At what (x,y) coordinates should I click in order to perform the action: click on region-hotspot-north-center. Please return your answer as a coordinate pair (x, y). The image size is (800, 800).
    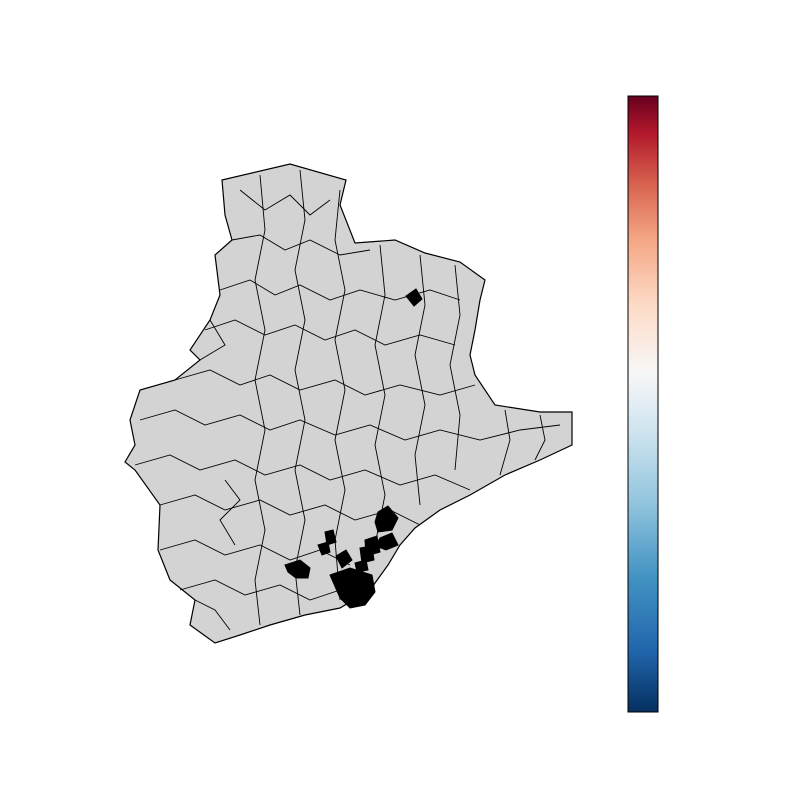
    Looking at the image, I should click on (386, 519).